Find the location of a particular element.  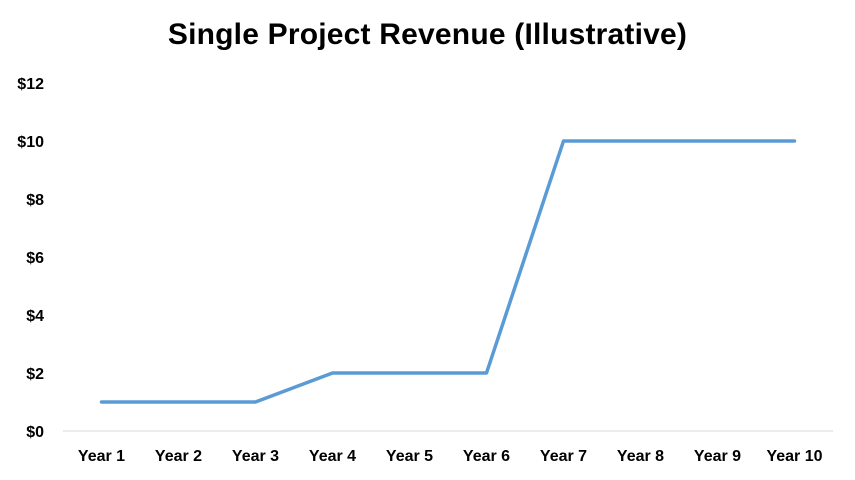

y-tick-label: $4 is located at coordinates (35, 316).